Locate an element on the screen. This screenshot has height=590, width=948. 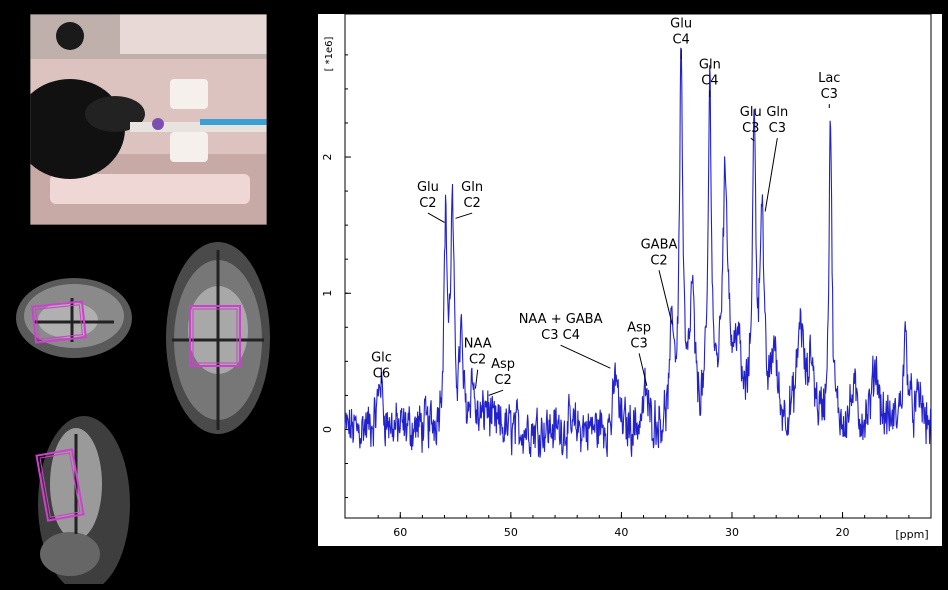
mri-sagittal-illustration is located at coordinates (91, 497).